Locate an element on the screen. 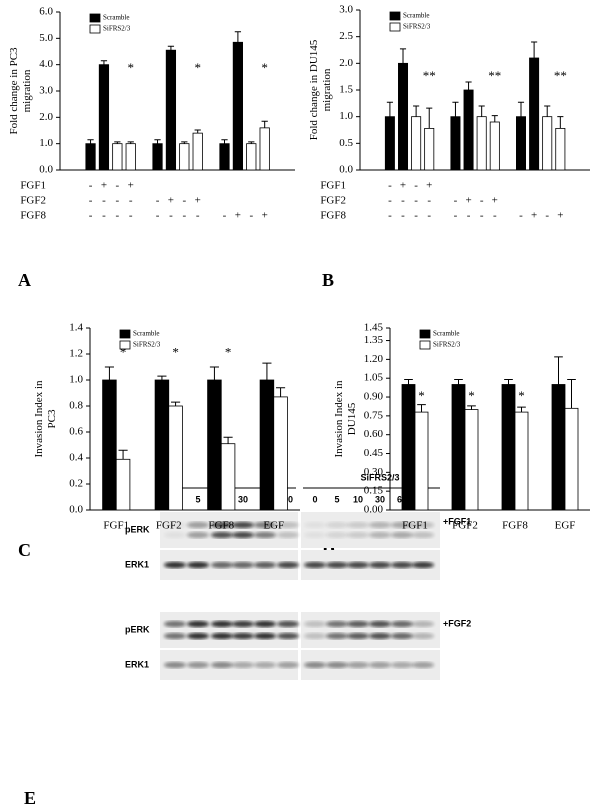 The image size is (600, 812). y-tick-label: 4.0 is located at coordinates (46, 64).